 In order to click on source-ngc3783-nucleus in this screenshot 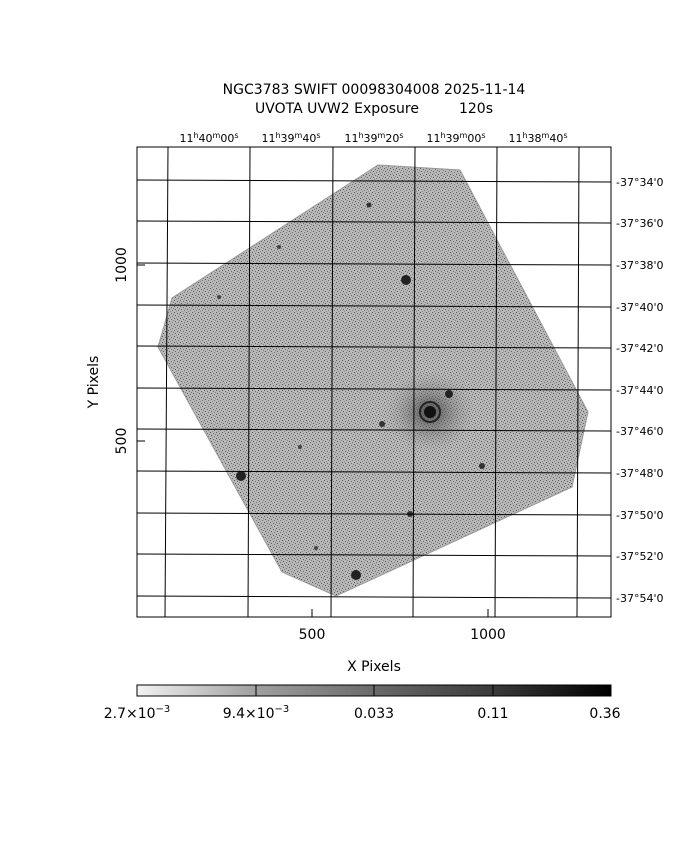, I will do `click(430, 412)`.